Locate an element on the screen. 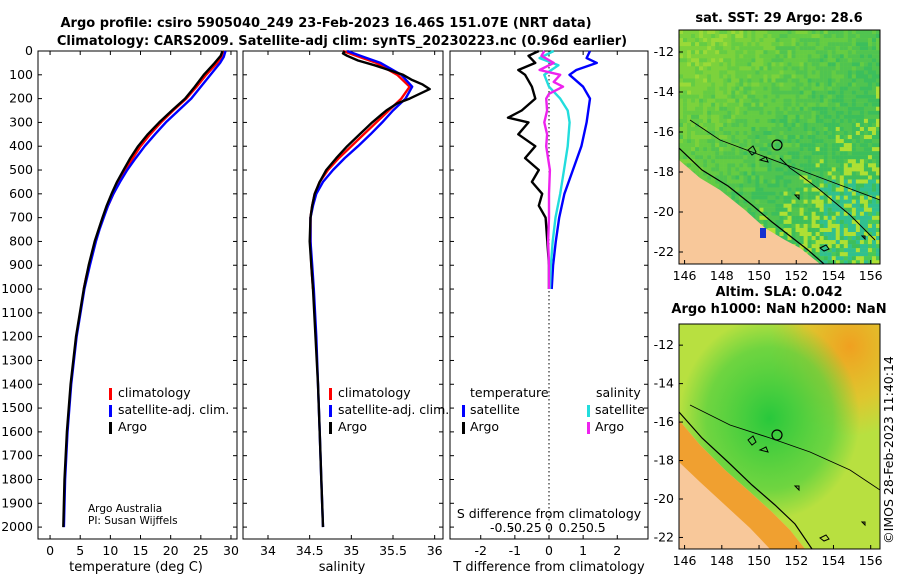  legend-swatch-satellite is located at coordinates (110, 411).